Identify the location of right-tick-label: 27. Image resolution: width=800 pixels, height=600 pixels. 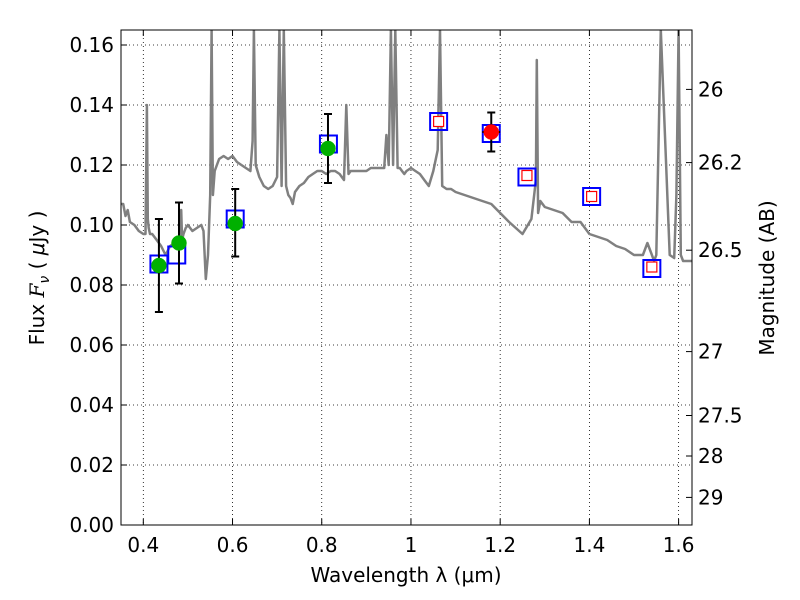
(710, 352).